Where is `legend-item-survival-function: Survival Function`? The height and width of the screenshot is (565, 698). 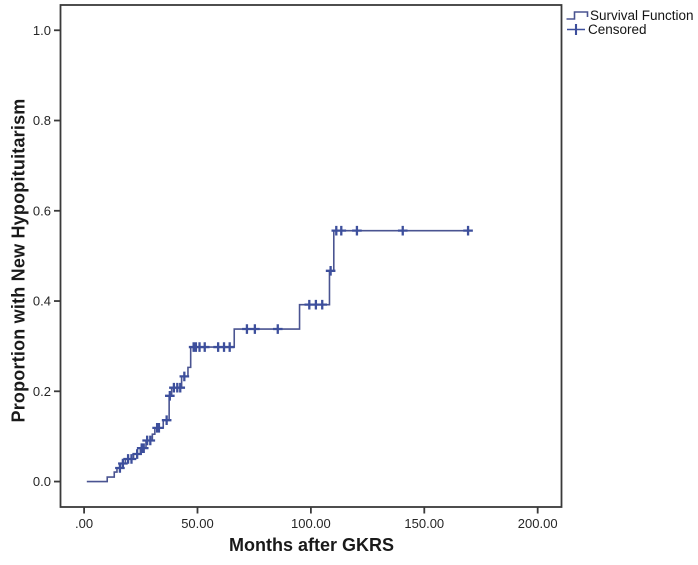
legend-item-survival-function: Survival Function is located at coordinates (630, 15).